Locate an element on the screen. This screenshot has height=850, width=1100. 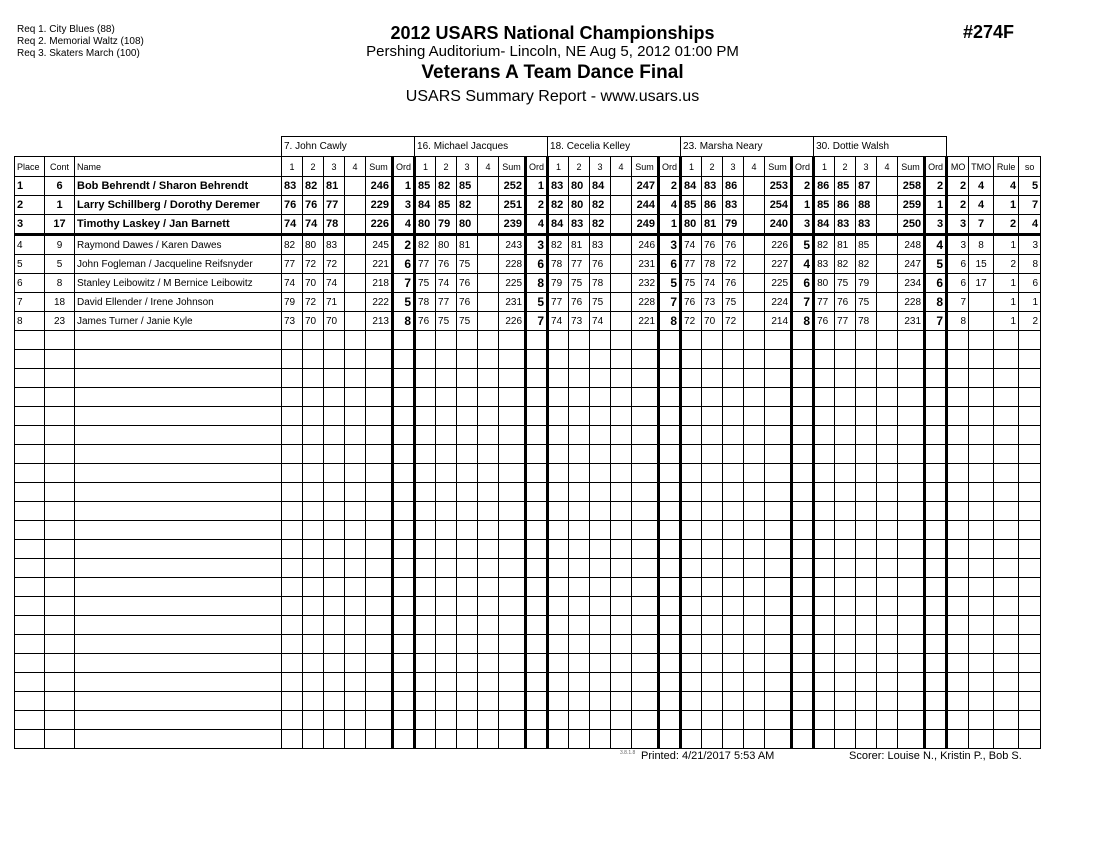
sum-cell: 229 is located at coordinates (379, 205).